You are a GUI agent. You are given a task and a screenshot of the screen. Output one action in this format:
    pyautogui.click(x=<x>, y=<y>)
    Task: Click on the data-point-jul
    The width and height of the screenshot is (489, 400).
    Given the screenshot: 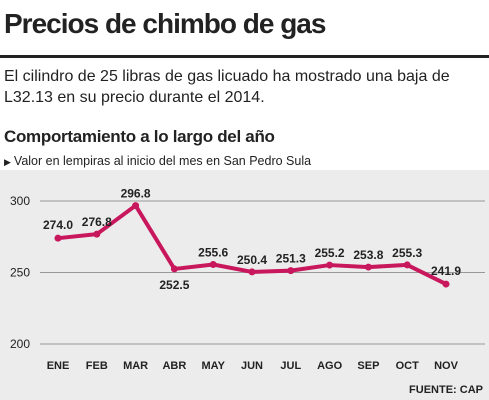 What is the action you would take?
    pyautogui.click(x=291, y=271)
    